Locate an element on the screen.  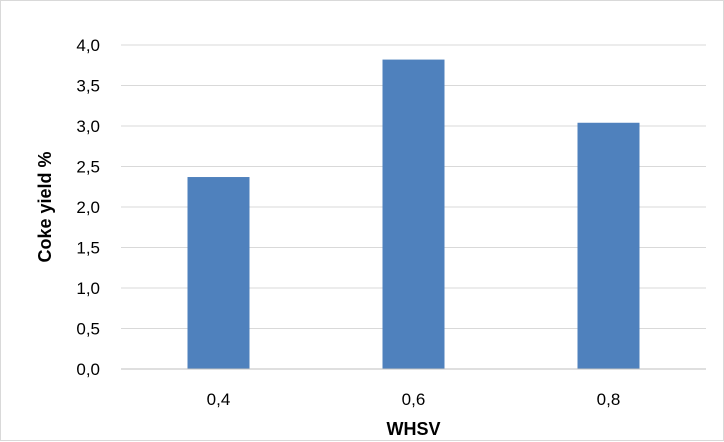
y-tick-label: 1,0 is located at coordinates (88, 288).